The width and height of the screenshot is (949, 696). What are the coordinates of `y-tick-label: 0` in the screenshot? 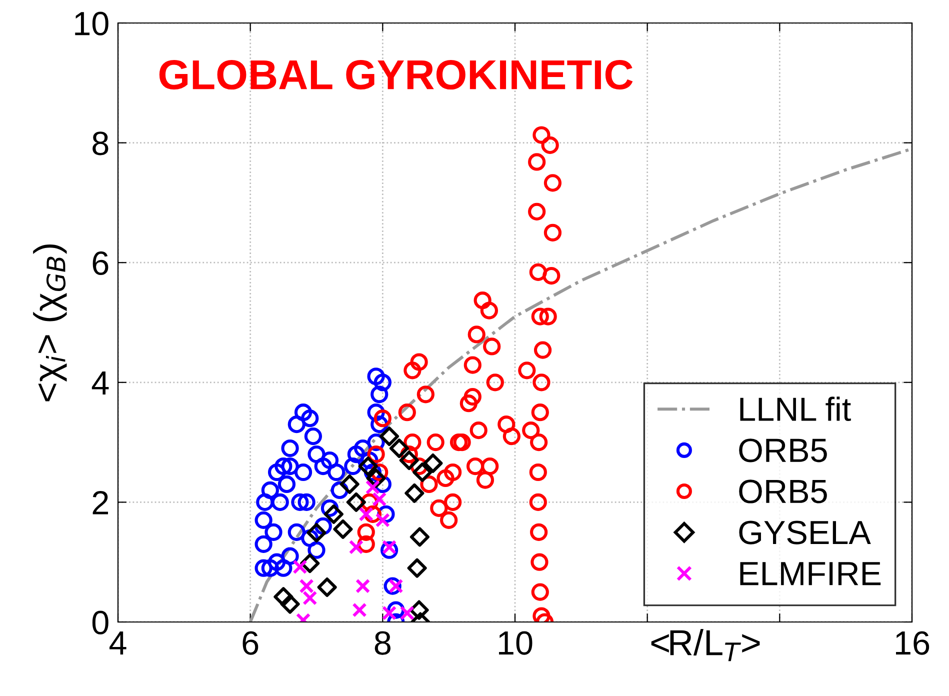 It's located at (100, 622).